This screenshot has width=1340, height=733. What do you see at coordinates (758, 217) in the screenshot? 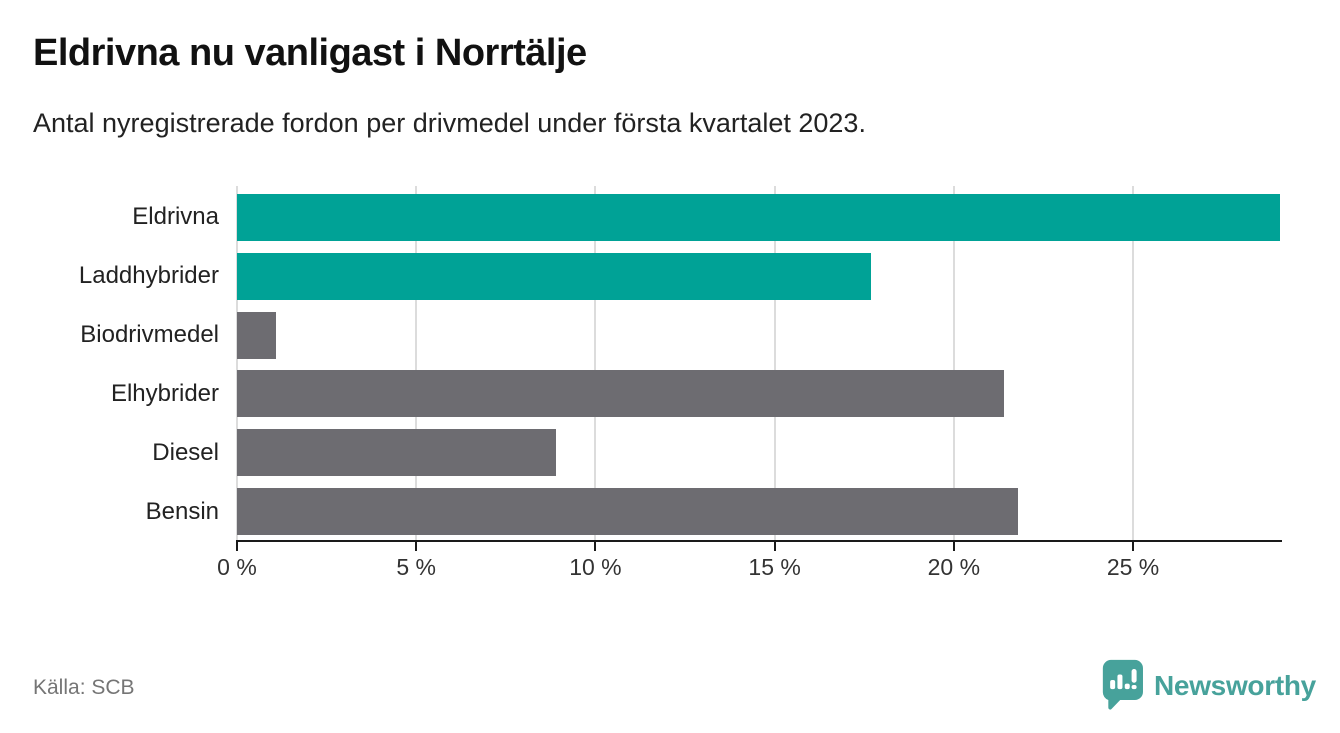
I see `bar-eldrivna` at bounding box center [758, 217].